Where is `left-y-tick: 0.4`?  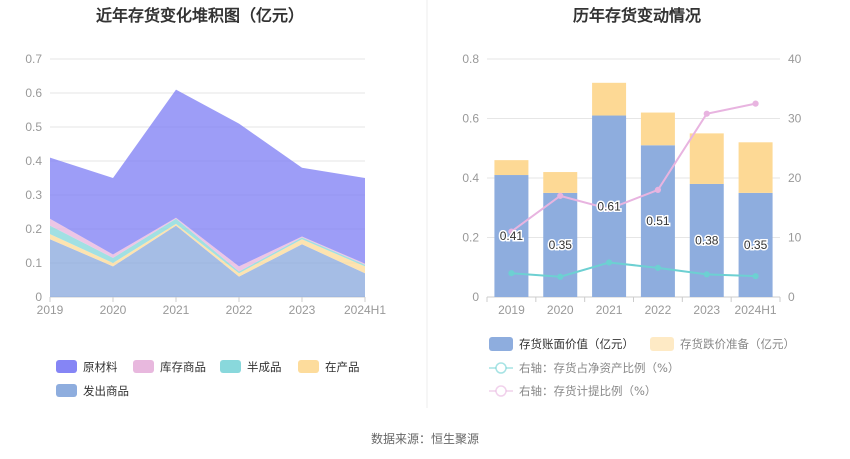
left-y-tick: 0.4 is located at coordinates (33, 161).